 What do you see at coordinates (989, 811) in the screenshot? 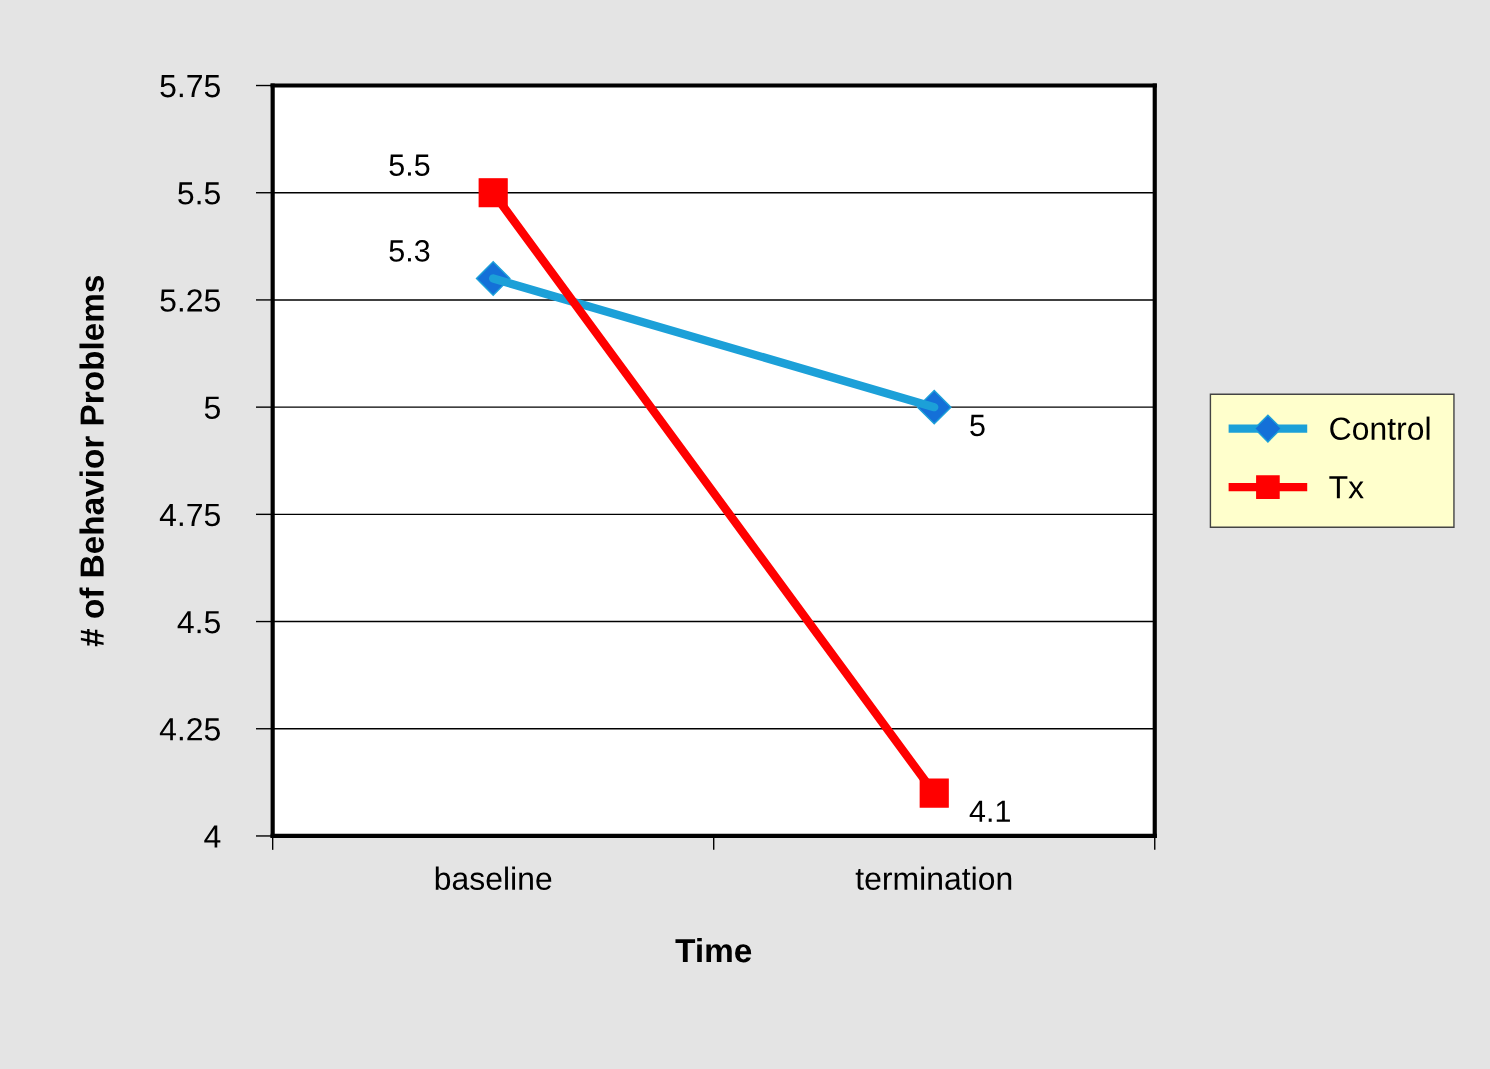
I see `data-label: 4.1` at bounding box center [989, 811].